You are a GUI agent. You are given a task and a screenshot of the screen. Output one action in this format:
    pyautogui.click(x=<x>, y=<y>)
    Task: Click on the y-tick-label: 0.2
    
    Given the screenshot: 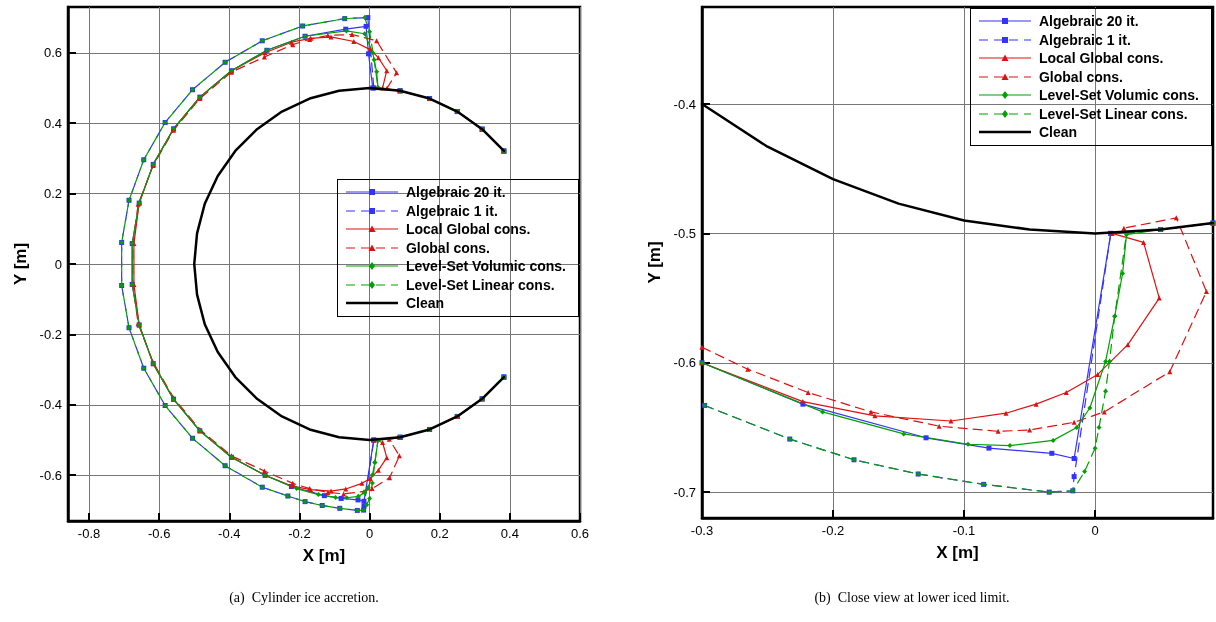 What is the action you would take?
    pyautogui.click(x=52, y=194)
    